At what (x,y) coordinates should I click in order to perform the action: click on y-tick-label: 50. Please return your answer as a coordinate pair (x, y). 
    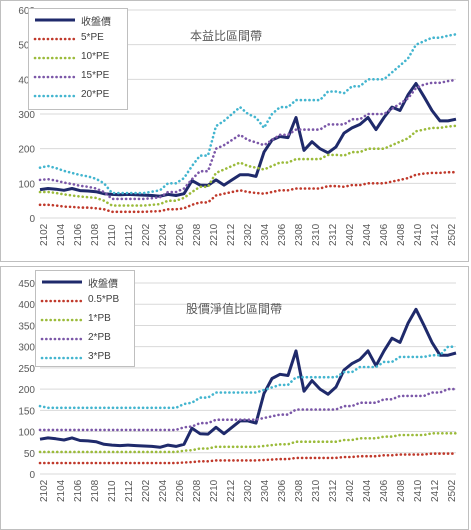
    Looking at the image, I should click on (30, 454).